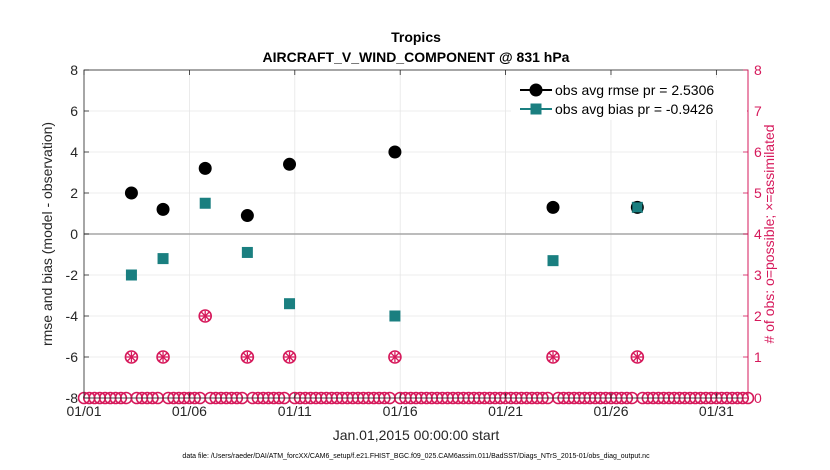  Describe the element at coordinates (74, 234) in the screenshot. I see `y-tick-label: 0` at that location.